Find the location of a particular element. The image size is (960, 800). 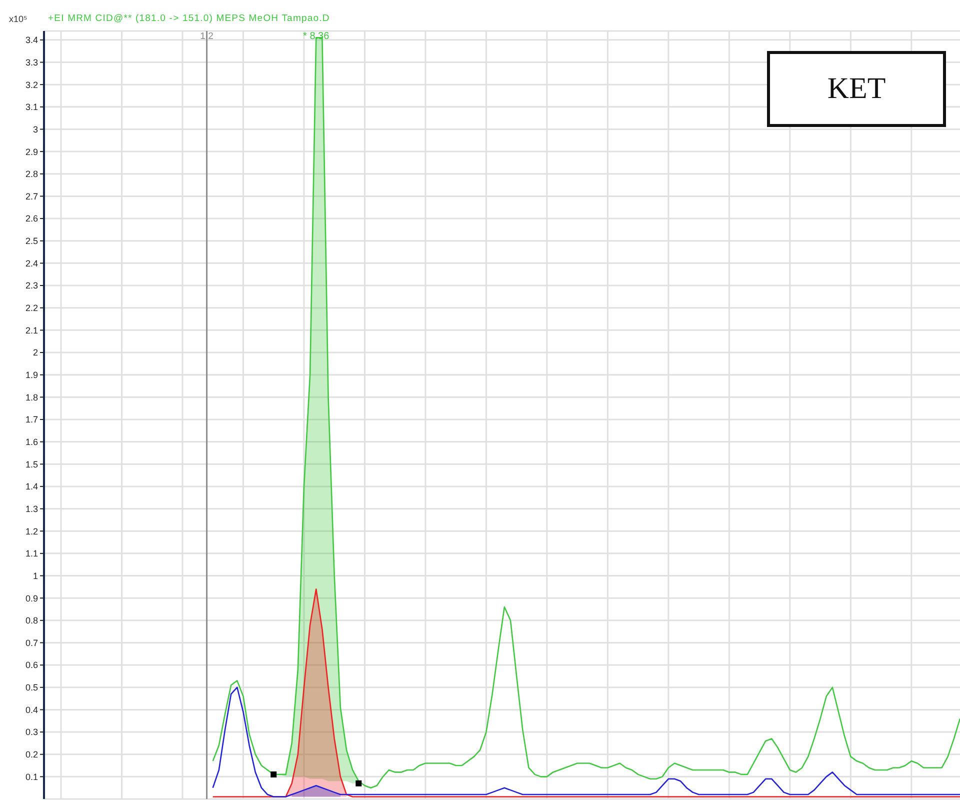

annotation: KET is located at coordinates (856, 88).